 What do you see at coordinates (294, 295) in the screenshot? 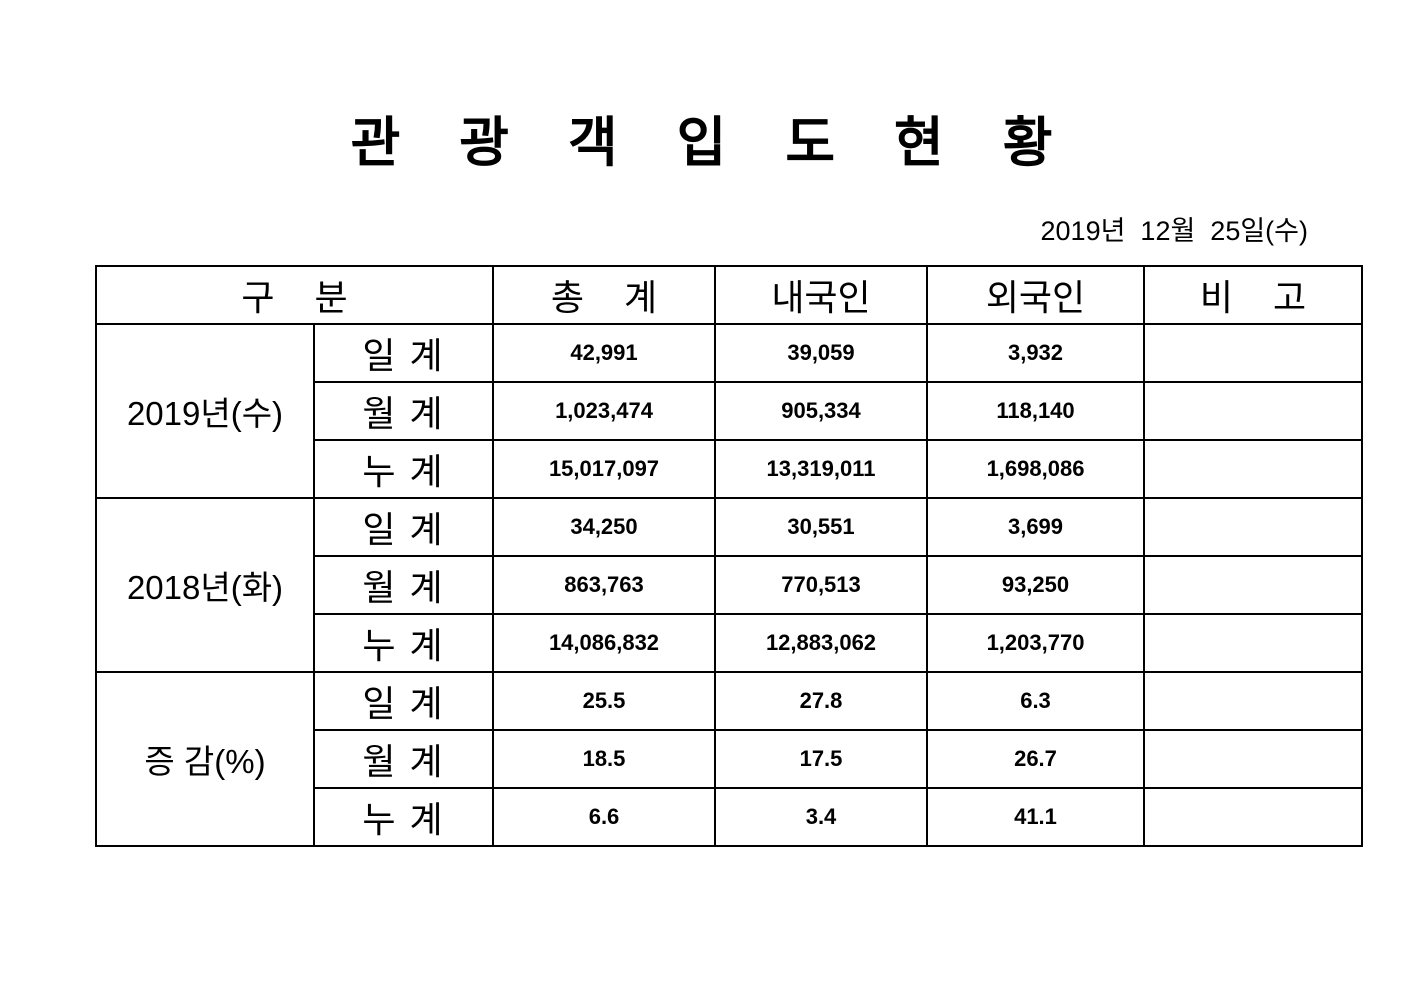
I see `header-category: 구 분` at bounding box center [294, 295].